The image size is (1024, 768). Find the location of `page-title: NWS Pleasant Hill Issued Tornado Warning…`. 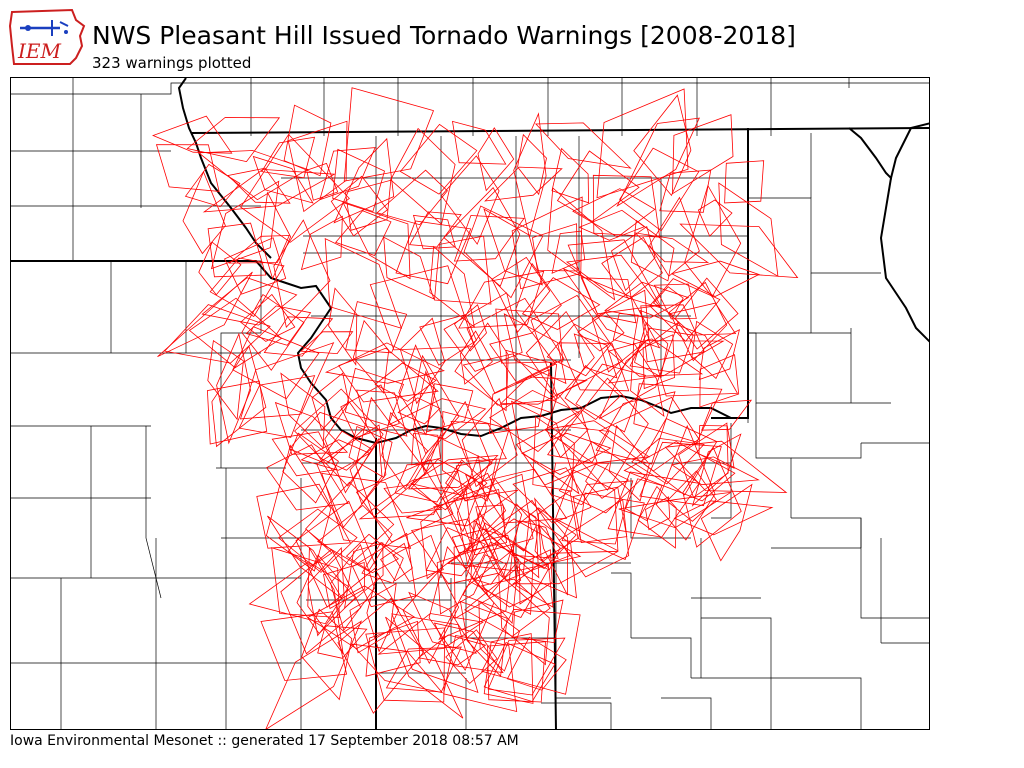

page-title: NWS Pleasant Hill Issued Tornado Warning… is located at coordinates (444, 35).